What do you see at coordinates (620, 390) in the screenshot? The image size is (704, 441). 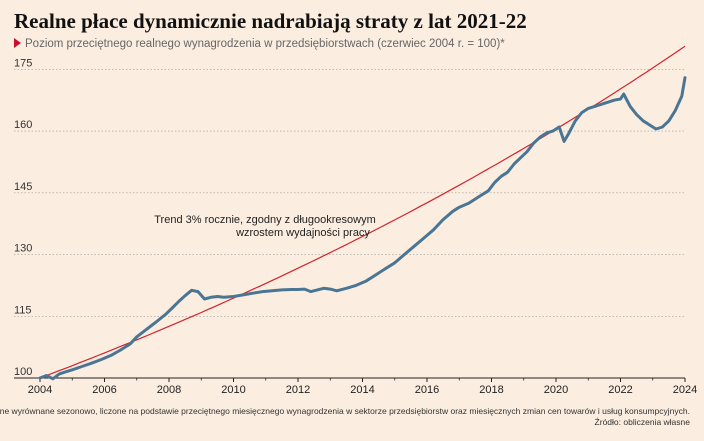 I see `x-tick-label: 2022` at bounding box center [620, 390].